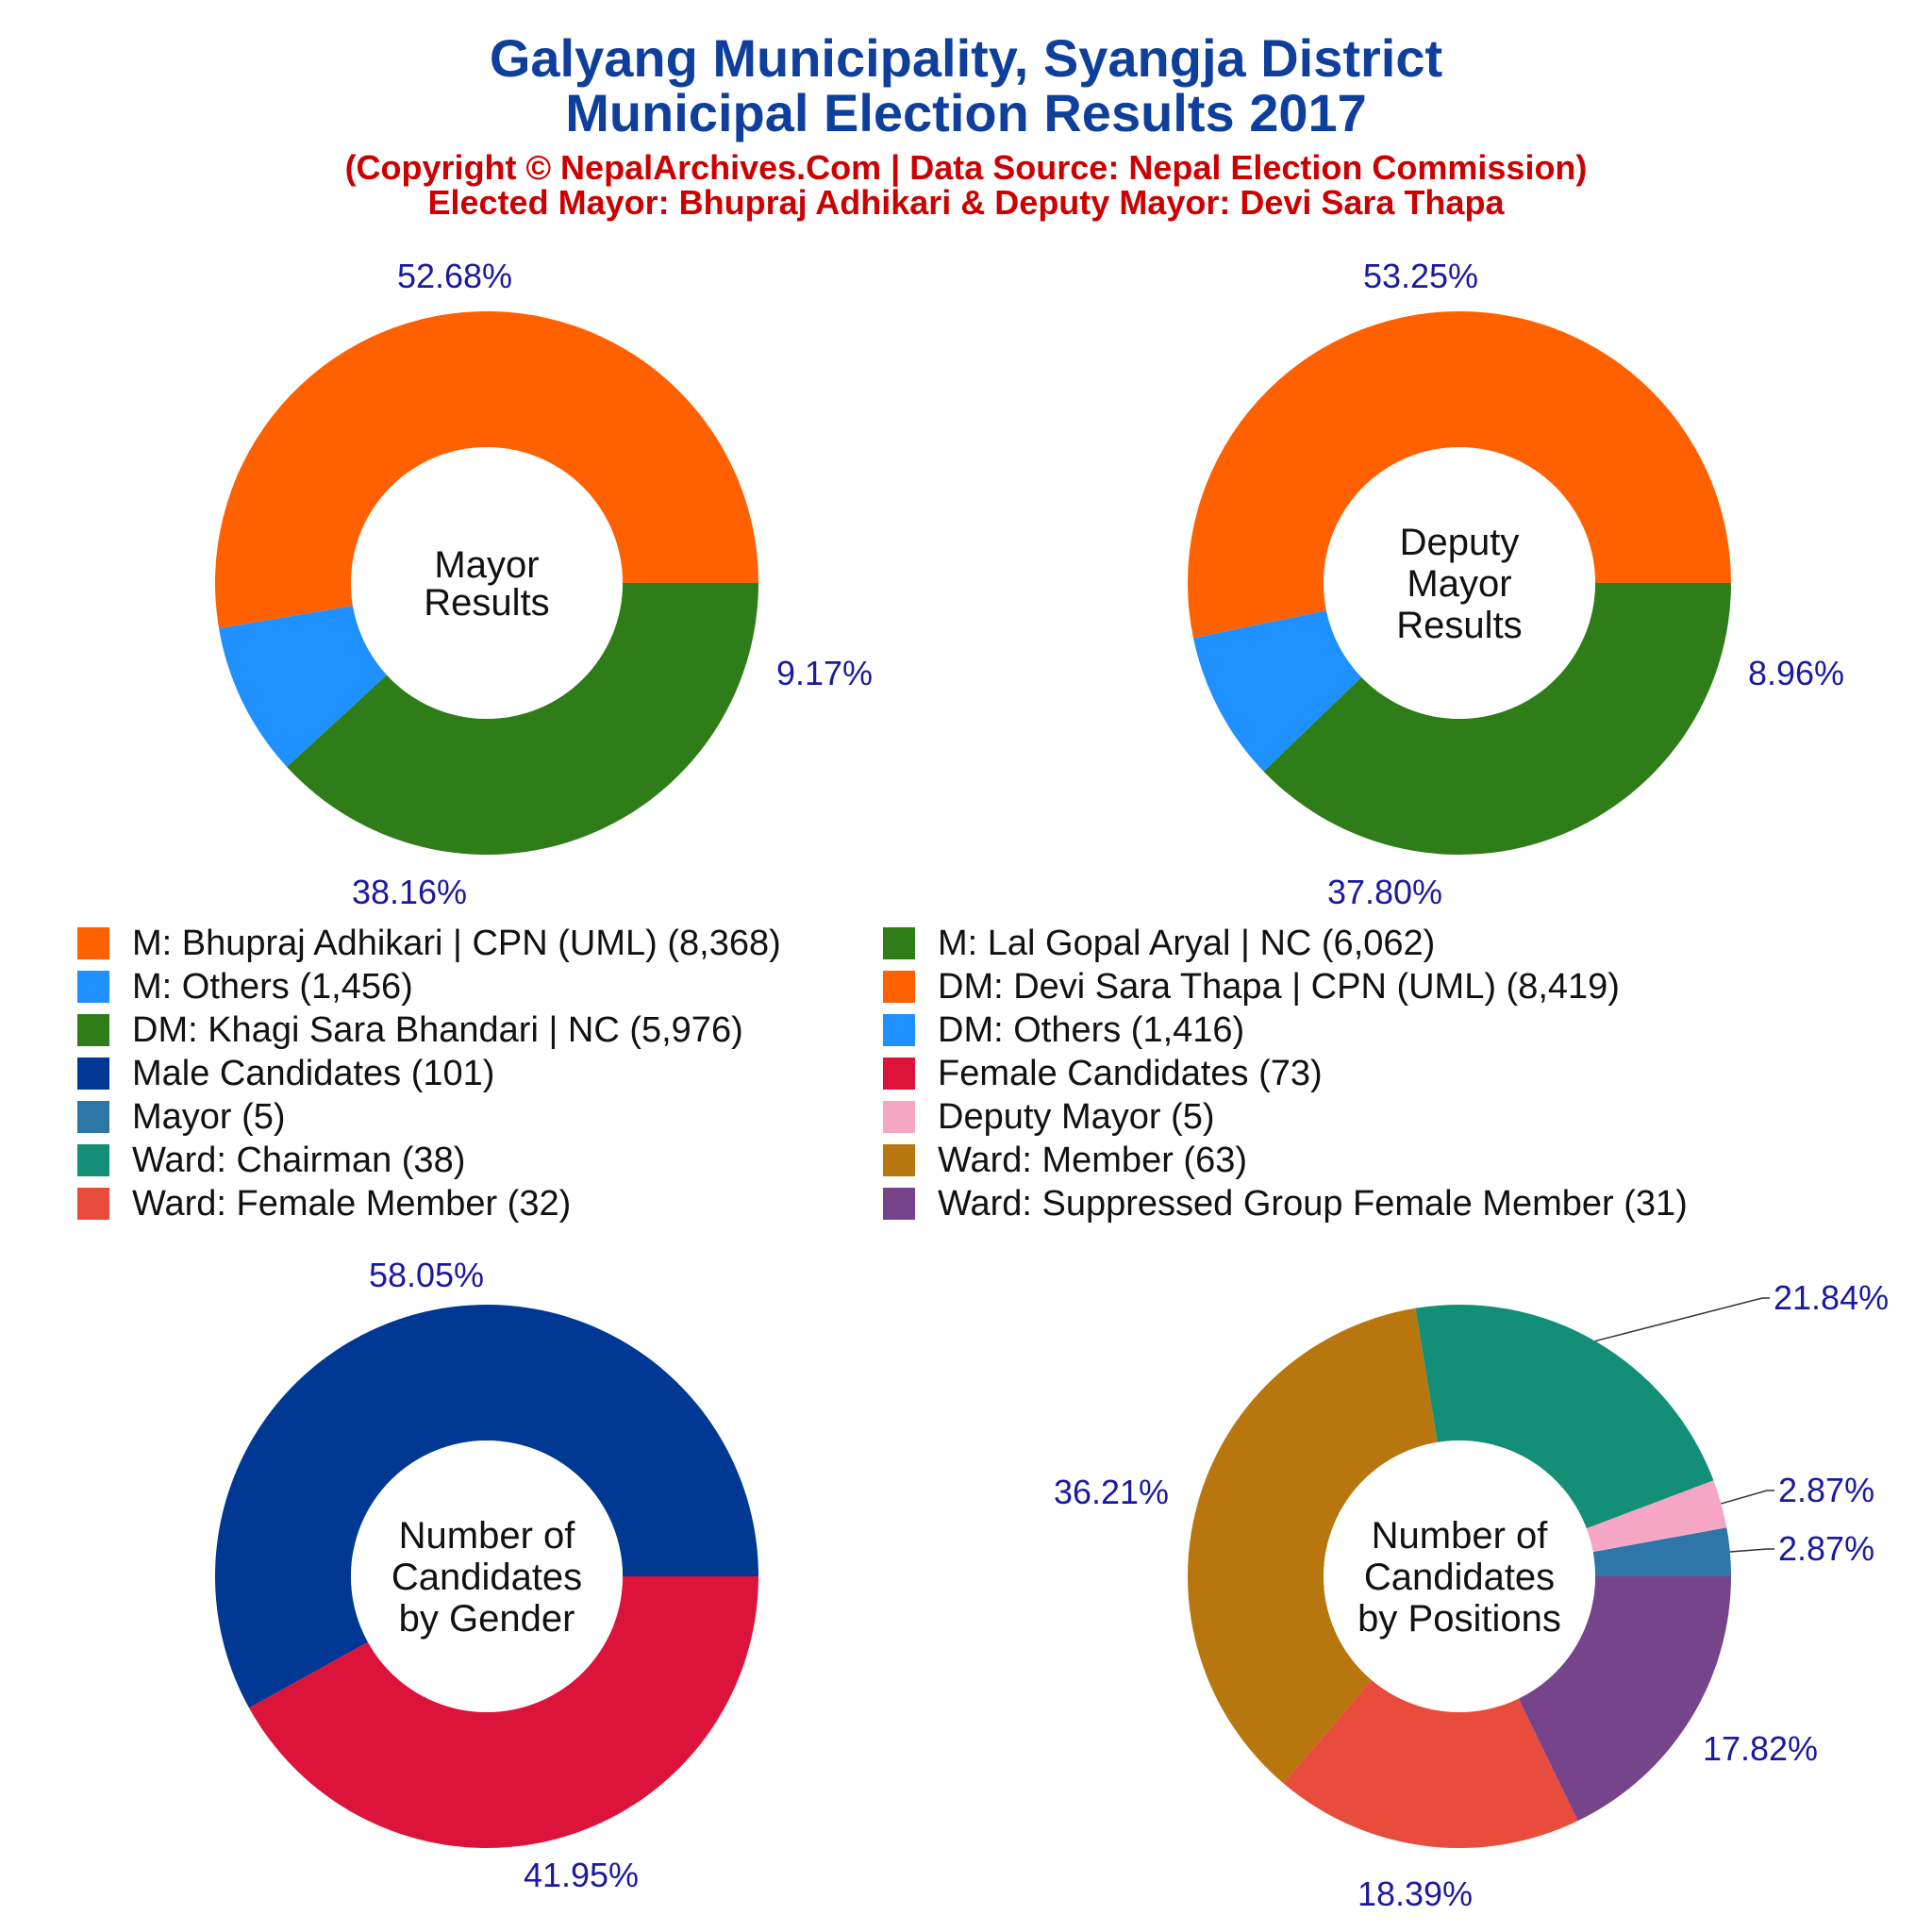  Describe the element at coordinates (1187, 943) in the screenshot. I see `legend-label: M: Lal Gopal Aryal | NC (6,062)` at that location.